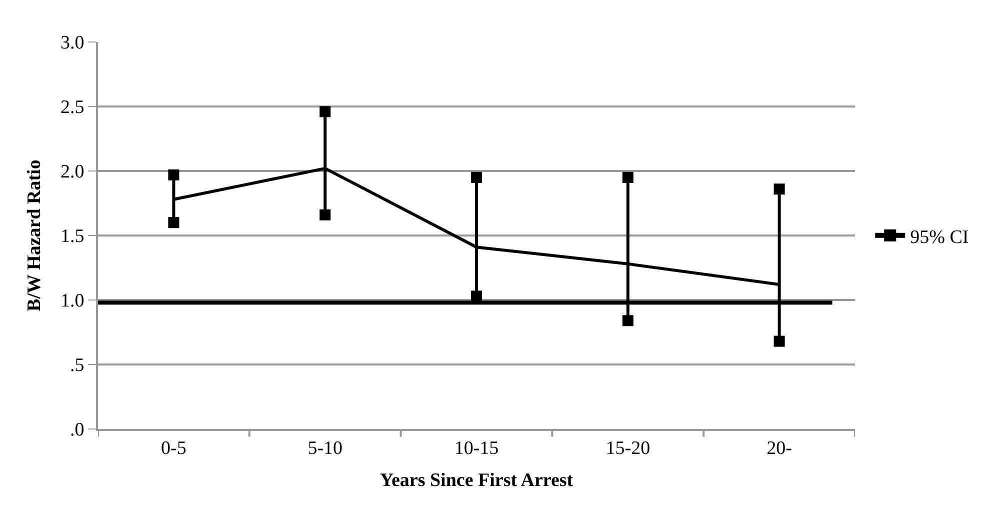  I want to click on x-axis-title: Years Since First Arrest, so click(477, 481).